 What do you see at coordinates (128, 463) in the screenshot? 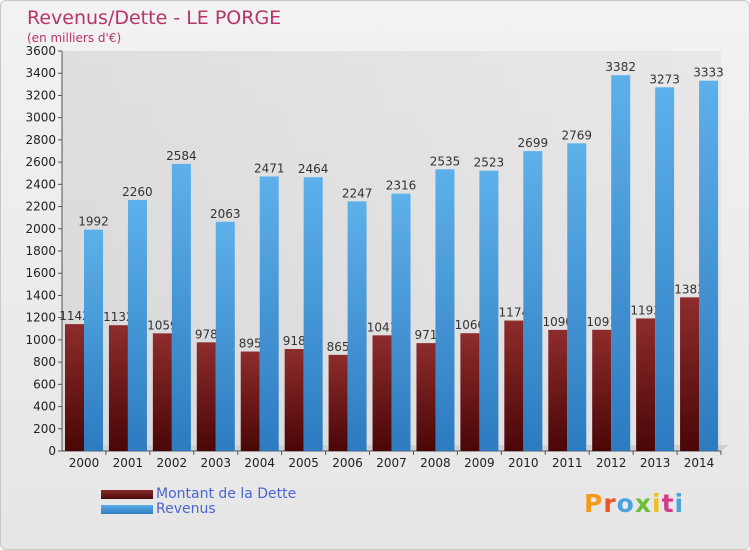
I see `x-tick-label: 2001` at bounding box center [128, 463].